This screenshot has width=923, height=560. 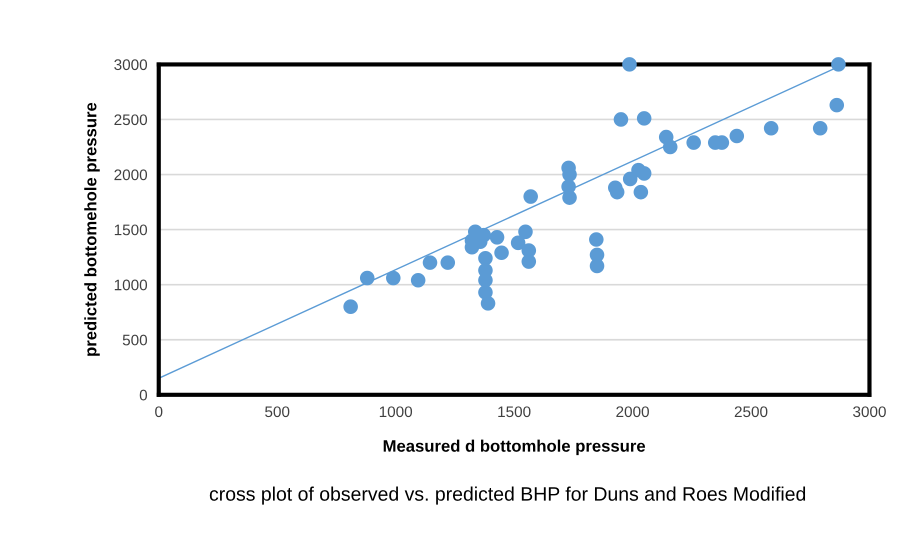 What do you see at coordinates (396, 412) in the screenshot?
I see `x-tick-label: 1000` at bounding box center [396, 412].